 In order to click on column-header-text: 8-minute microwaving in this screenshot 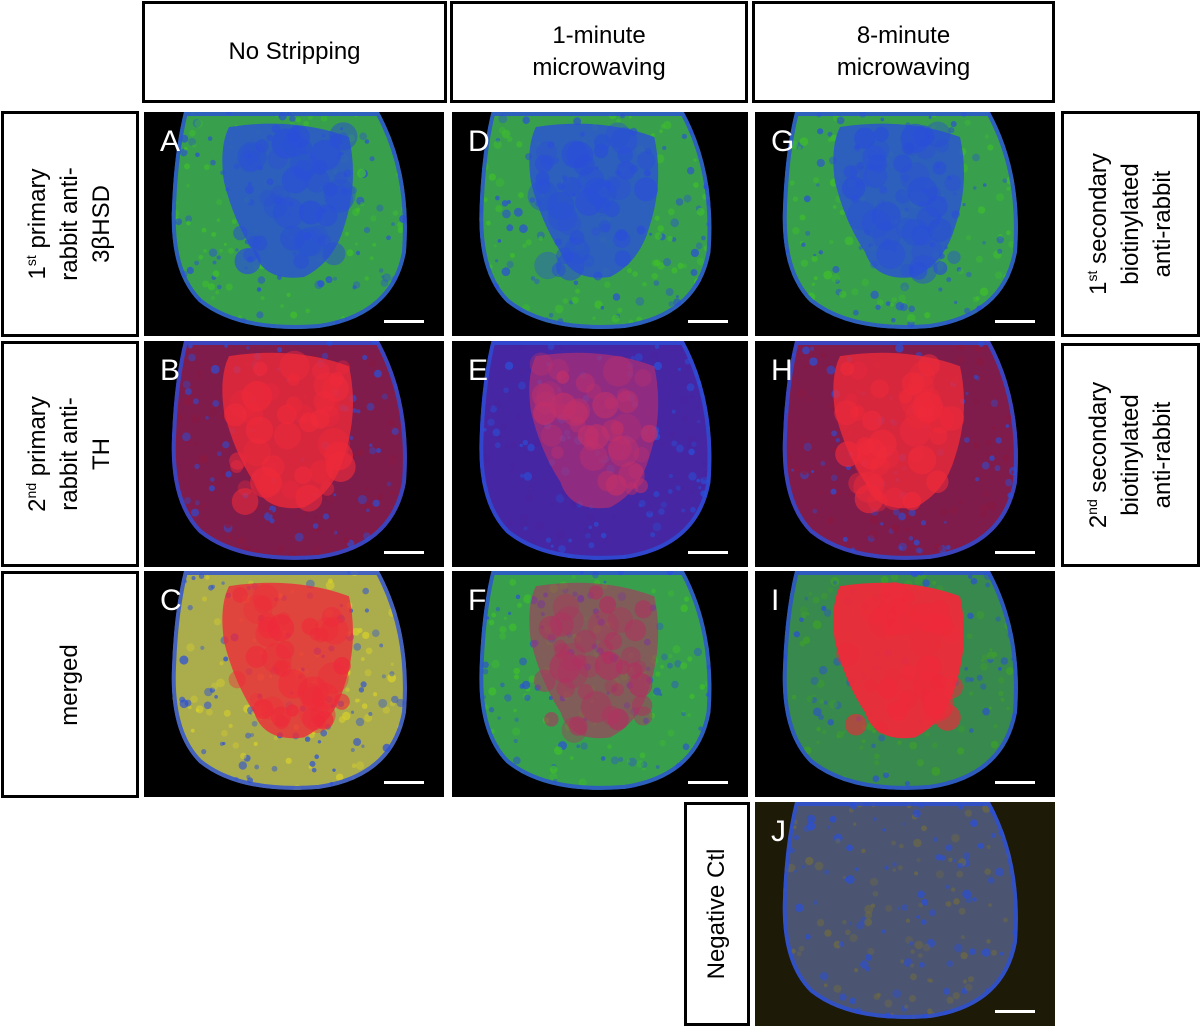, I will do `click(903, 52)`.